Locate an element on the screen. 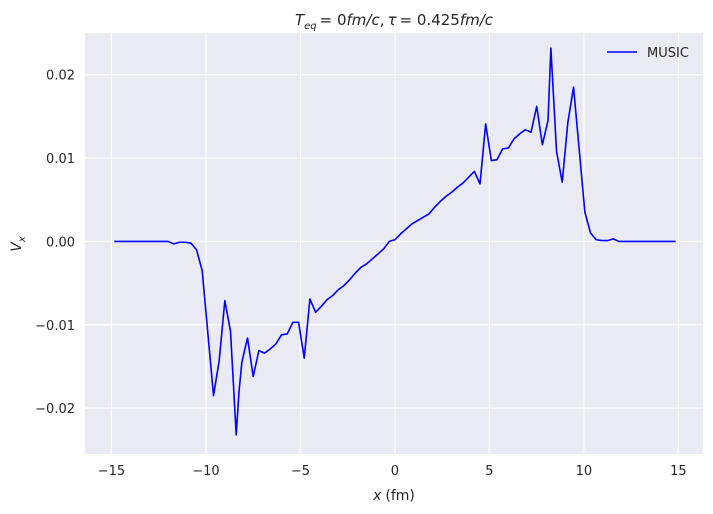 The height and width of the screenshot is (514, 713). title-t-value: = 0 is located at coordinates (333, 20).